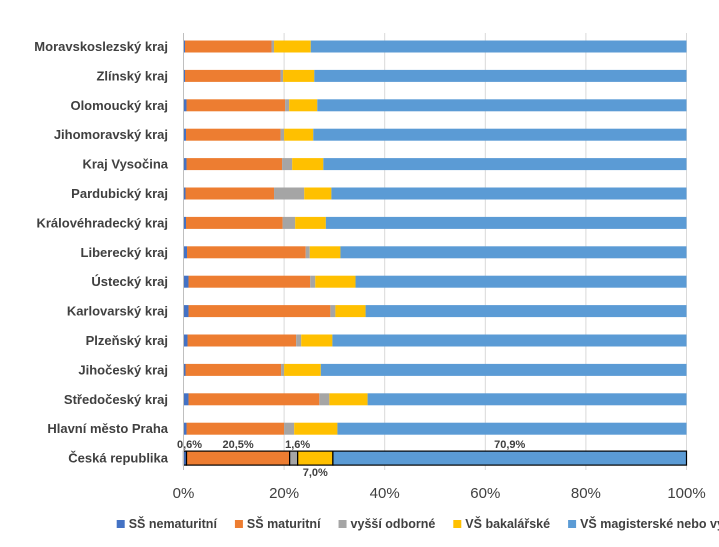 The height and width of the screenshot is (547, 719). I want to click on category-label: Jihočeský kraj, so click(123, 369).